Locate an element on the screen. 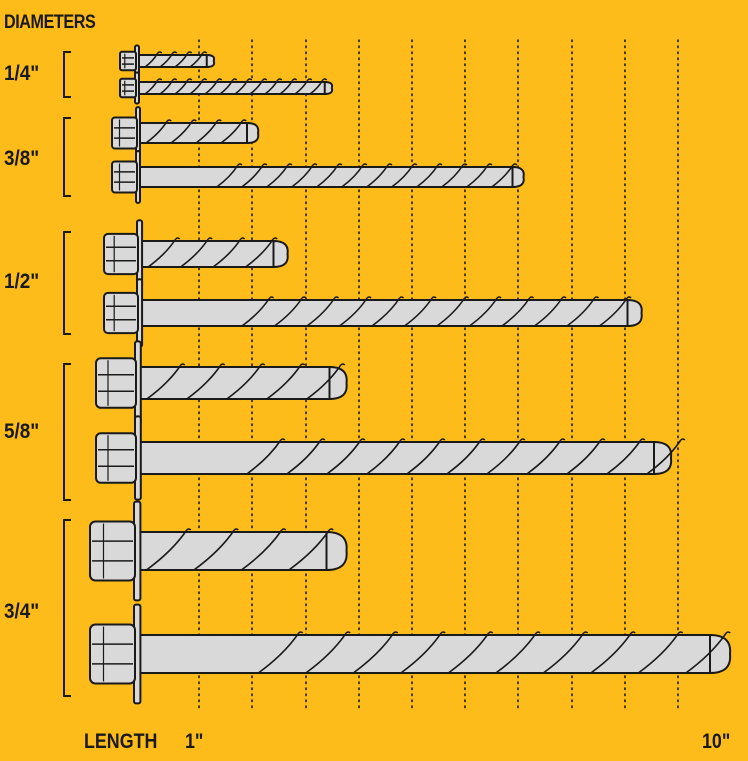  screw-4-short is located at coordinates (221, 383).